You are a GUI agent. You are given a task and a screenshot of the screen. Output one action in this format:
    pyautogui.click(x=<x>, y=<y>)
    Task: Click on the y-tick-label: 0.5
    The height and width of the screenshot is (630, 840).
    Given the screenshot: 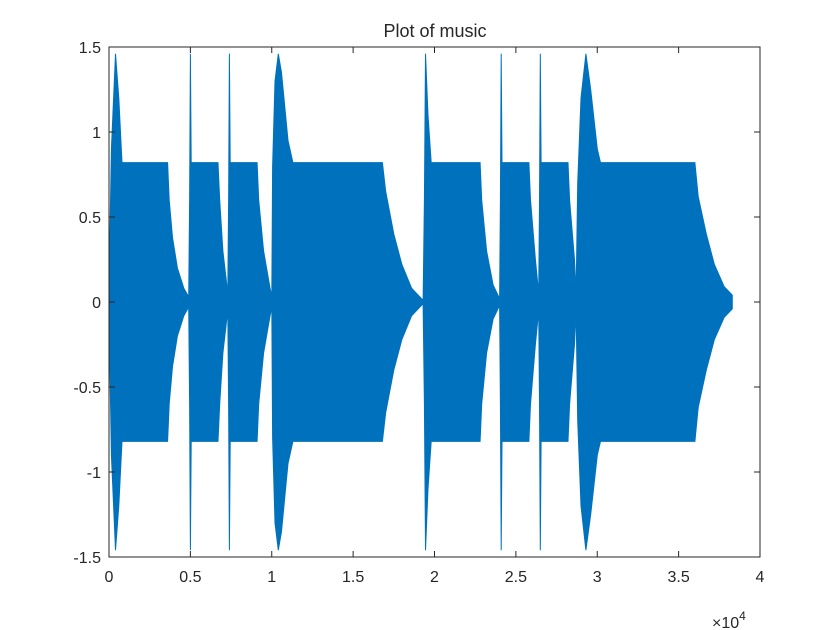 What is the action you would take?
    pyautogui.click(x=90, y=218)
    